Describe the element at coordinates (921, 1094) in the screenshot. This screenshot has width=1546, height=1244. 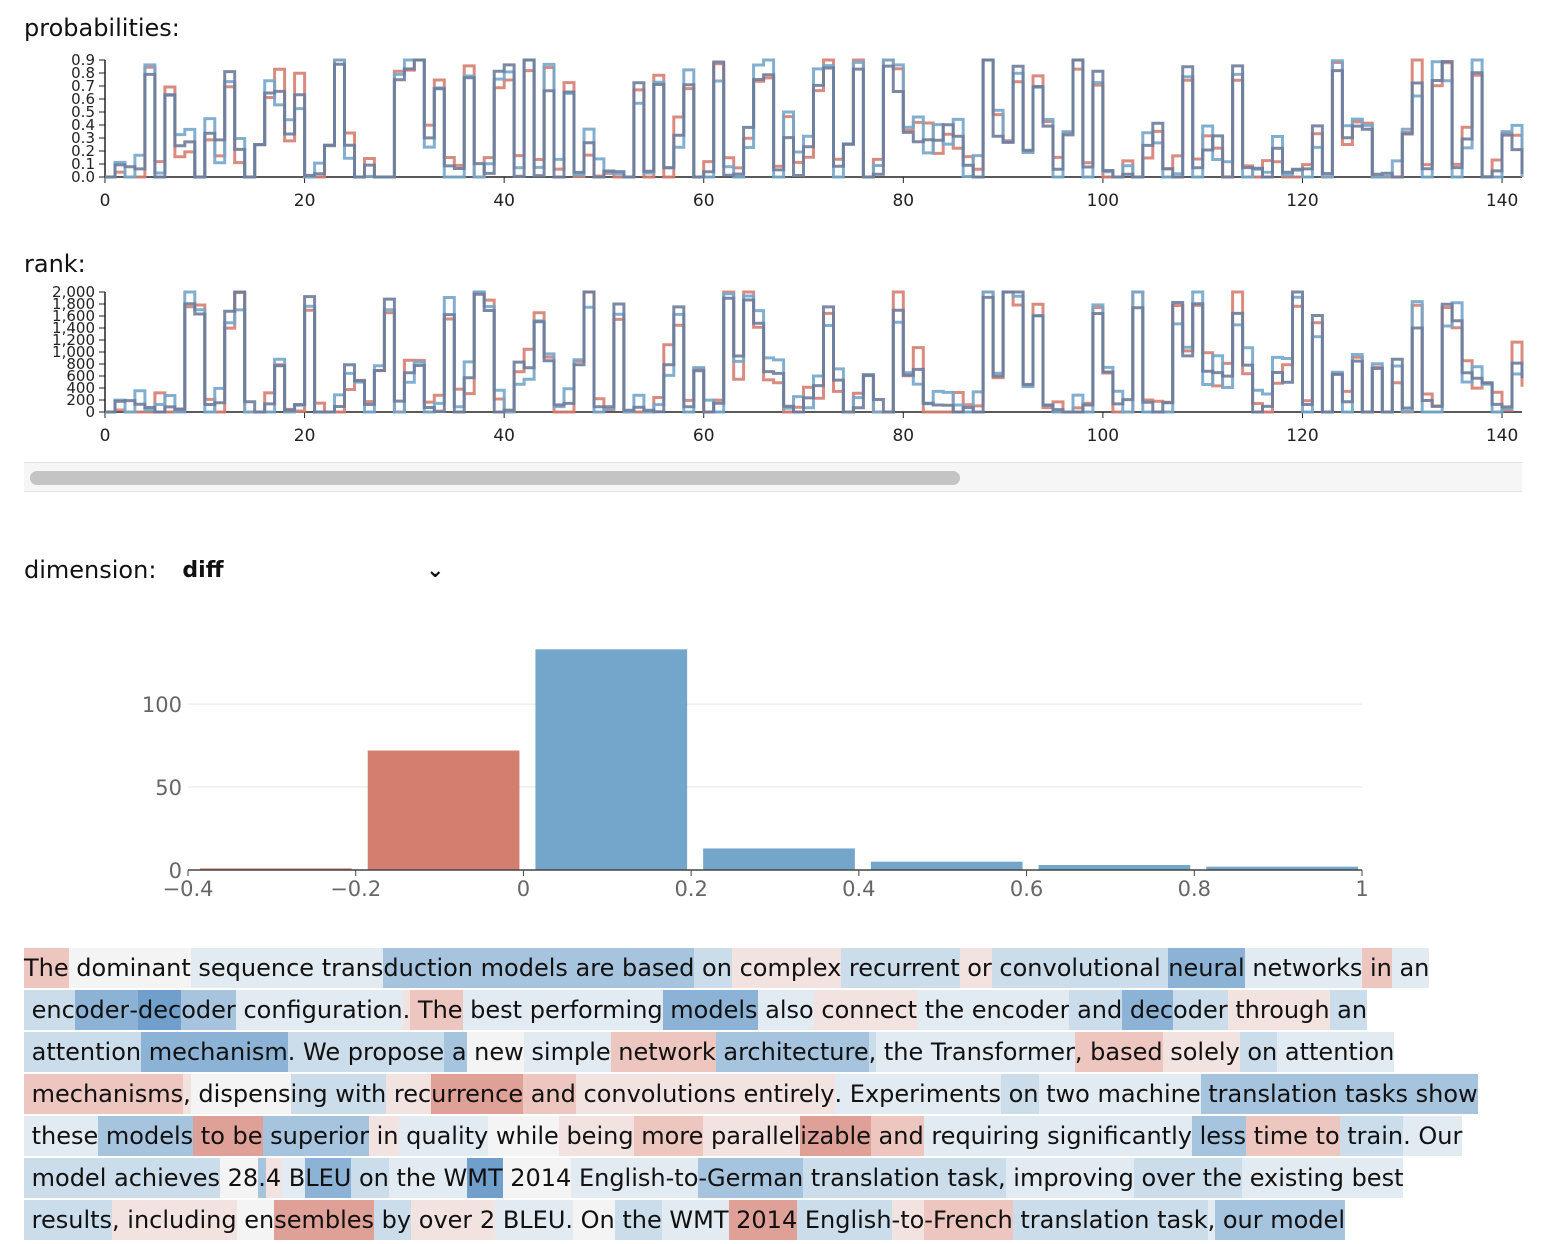
I see `token: Experiments` at that location.